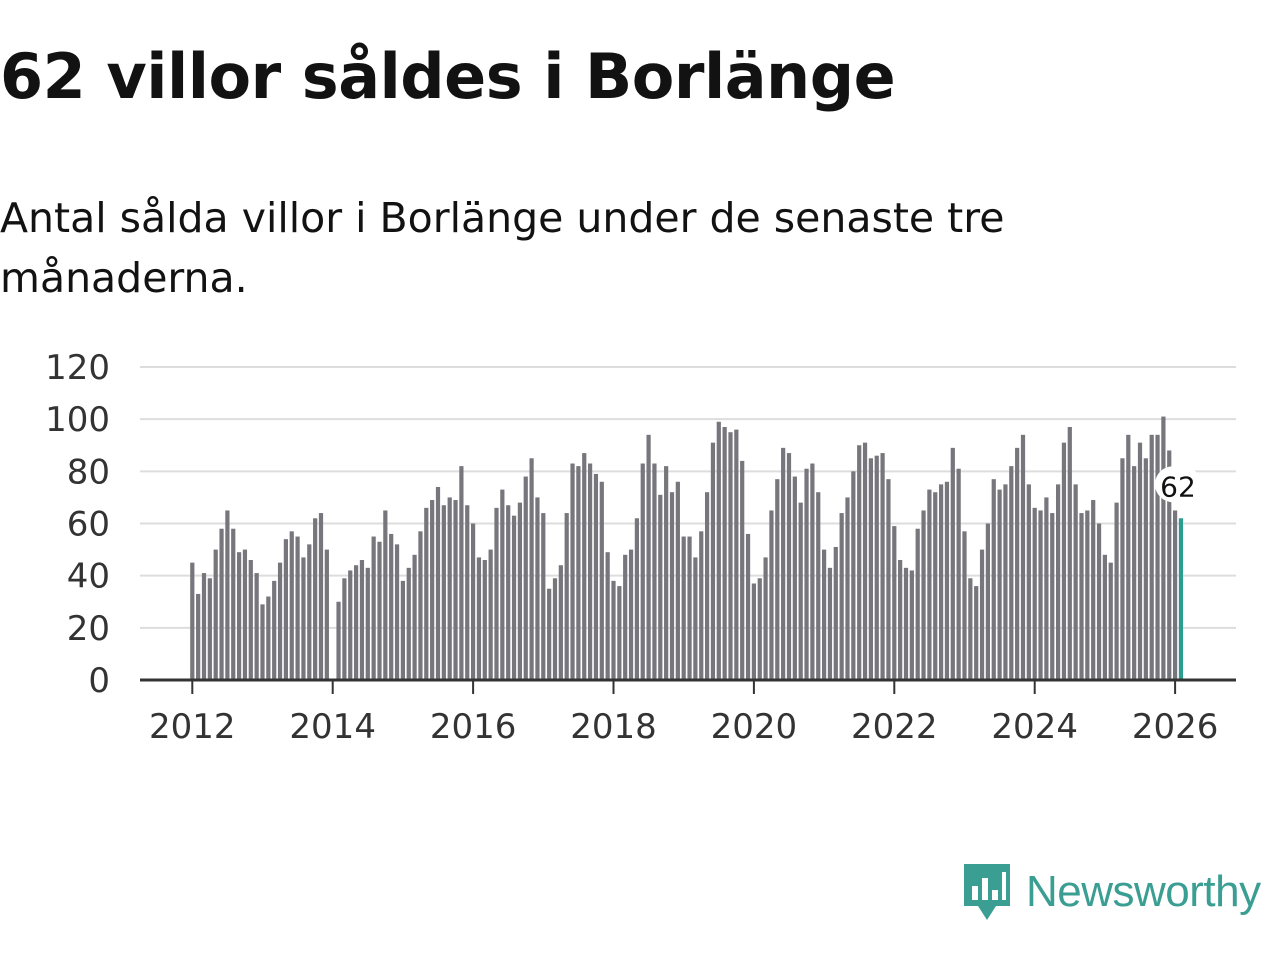 The height and width of the screenshot is (960, 1280). What do you see at coordinates (192, 727) in the screenshot?
I see `x-tick-label: 2012` at bounding box center [192, 727].